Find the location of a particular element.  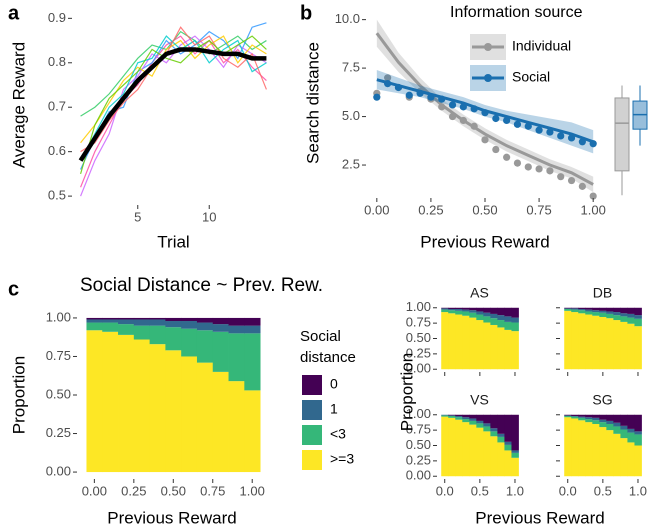

panel-label: b is located at coordinates (306, 13).